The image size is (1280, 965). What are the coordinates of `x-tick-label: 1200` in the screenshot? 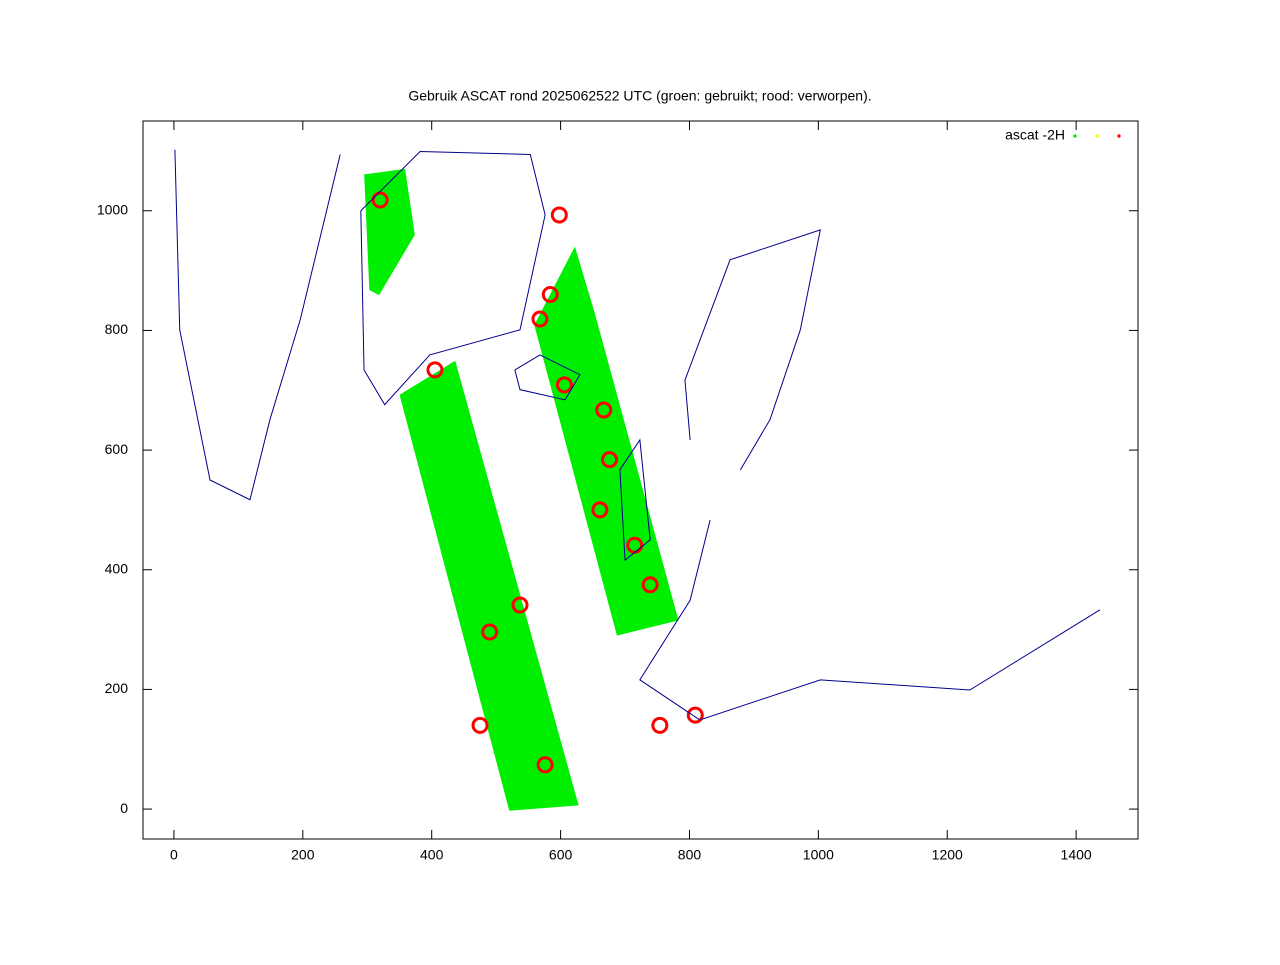 It's located at (947, 855).